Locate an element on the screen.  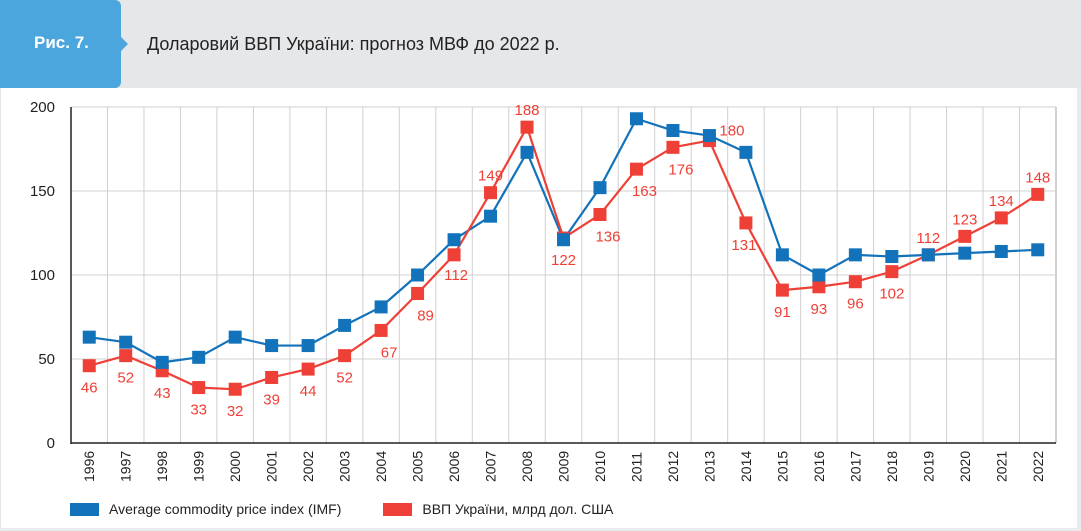
x-tick-label: 2020 is located at coordinates (965, 466).